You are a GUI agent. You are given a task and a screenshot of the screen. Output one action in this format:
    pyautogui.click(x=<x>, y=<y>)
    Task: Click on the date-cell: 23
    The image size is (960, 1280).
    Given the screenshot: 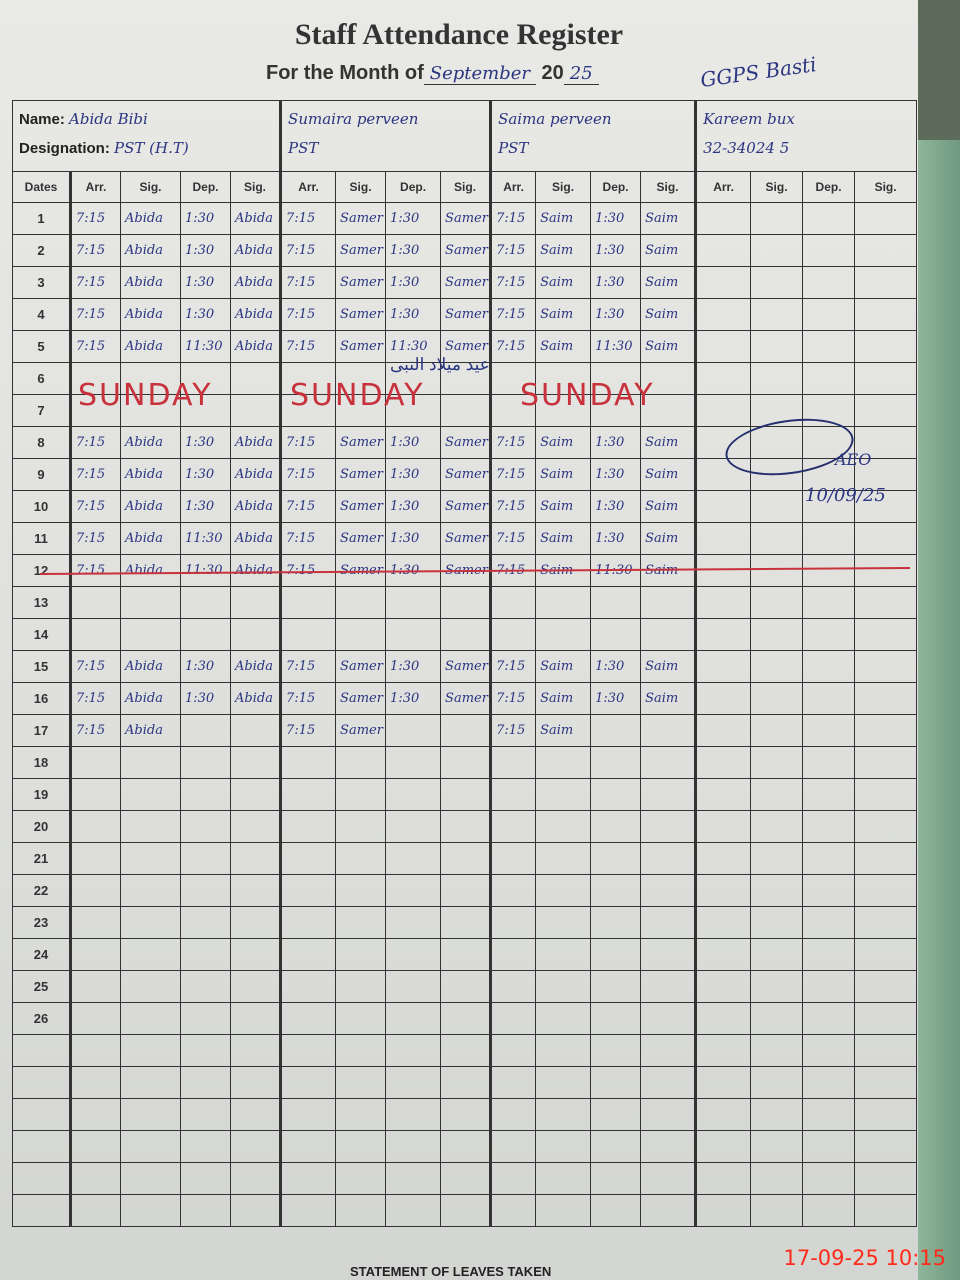 What is the action you would take?
    pyautogui.click(x=41, y=922)
    